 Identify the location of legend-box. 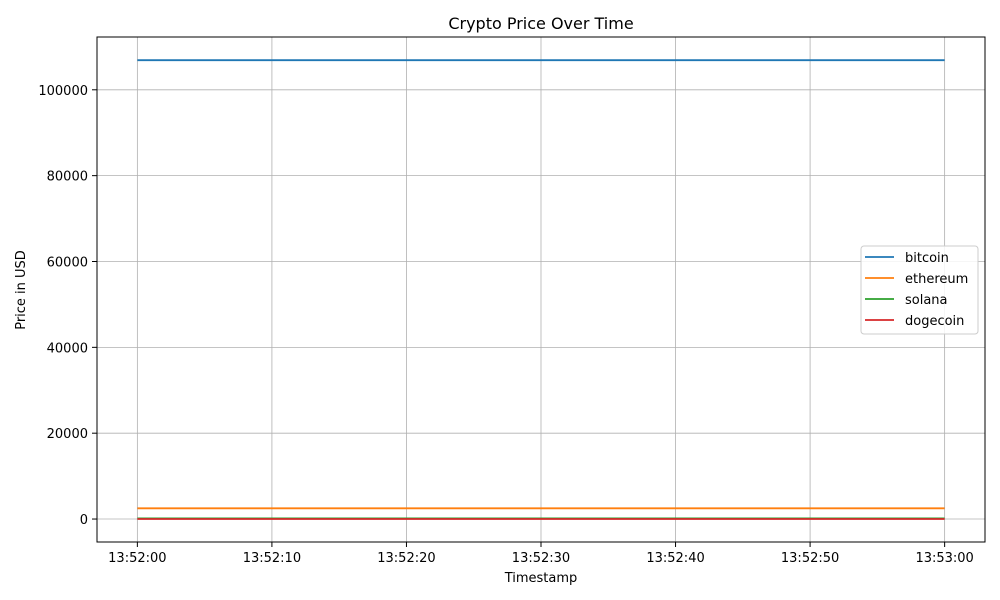
(919, 290).